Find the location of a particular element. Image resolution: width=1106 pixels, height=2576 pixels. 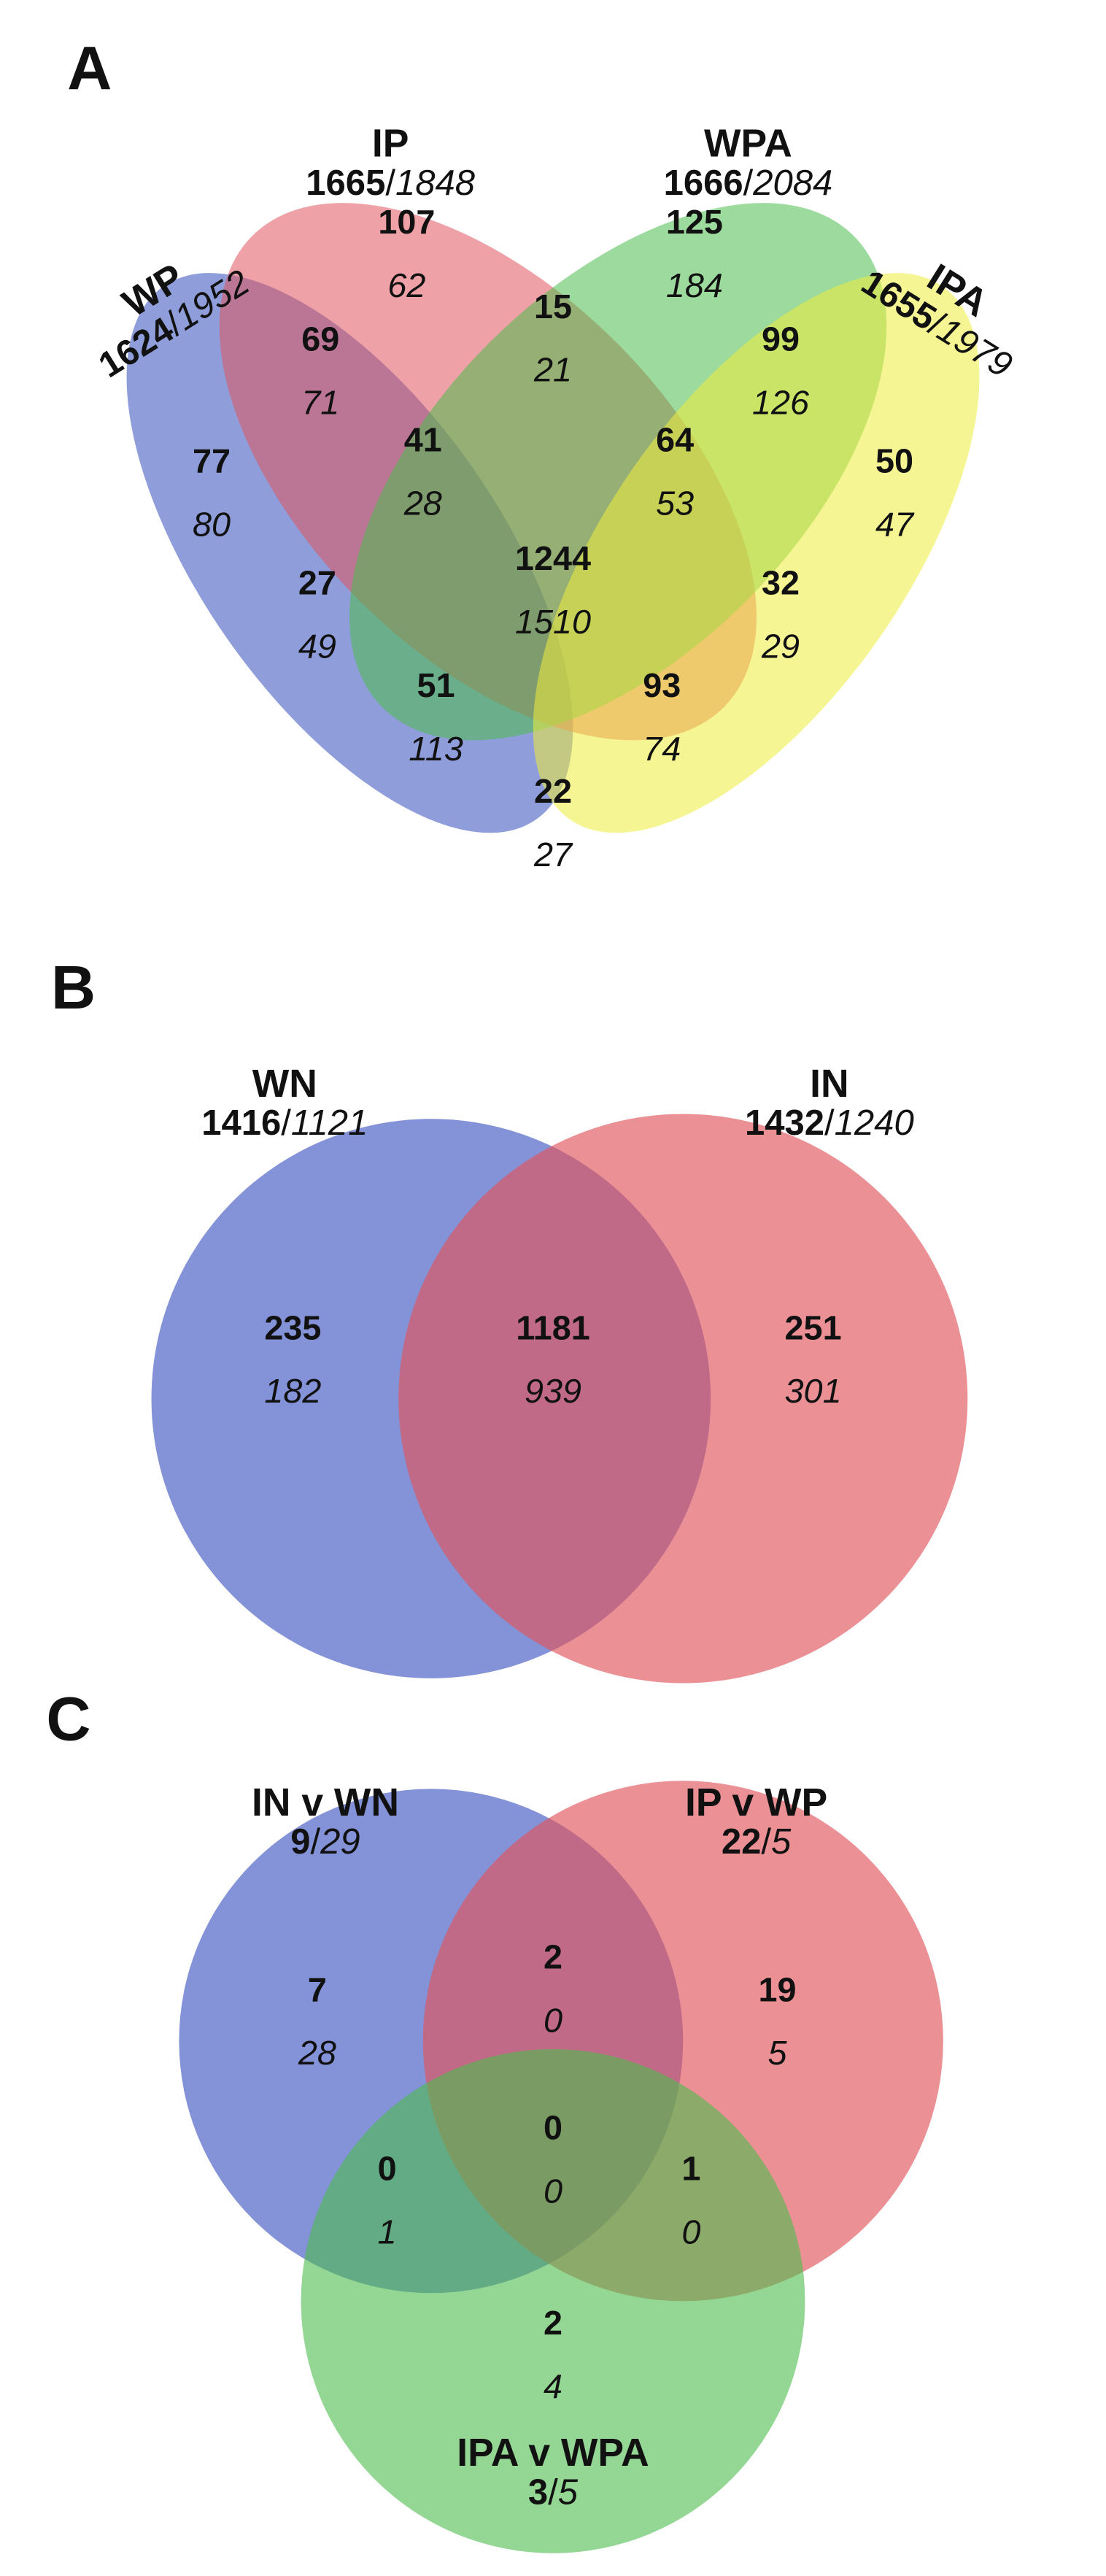

region-count-italic: 184 is located at coordinates (695, 285).